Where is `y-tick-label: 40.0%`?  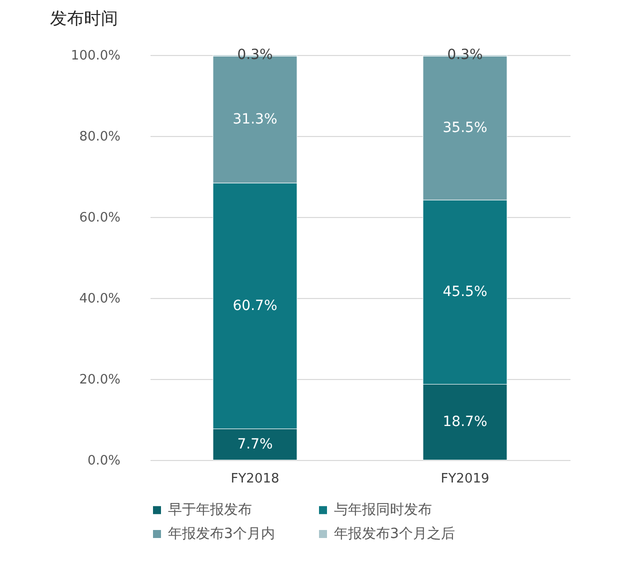
y-tick-label: 40.0% is located at coordinates (99, 299).